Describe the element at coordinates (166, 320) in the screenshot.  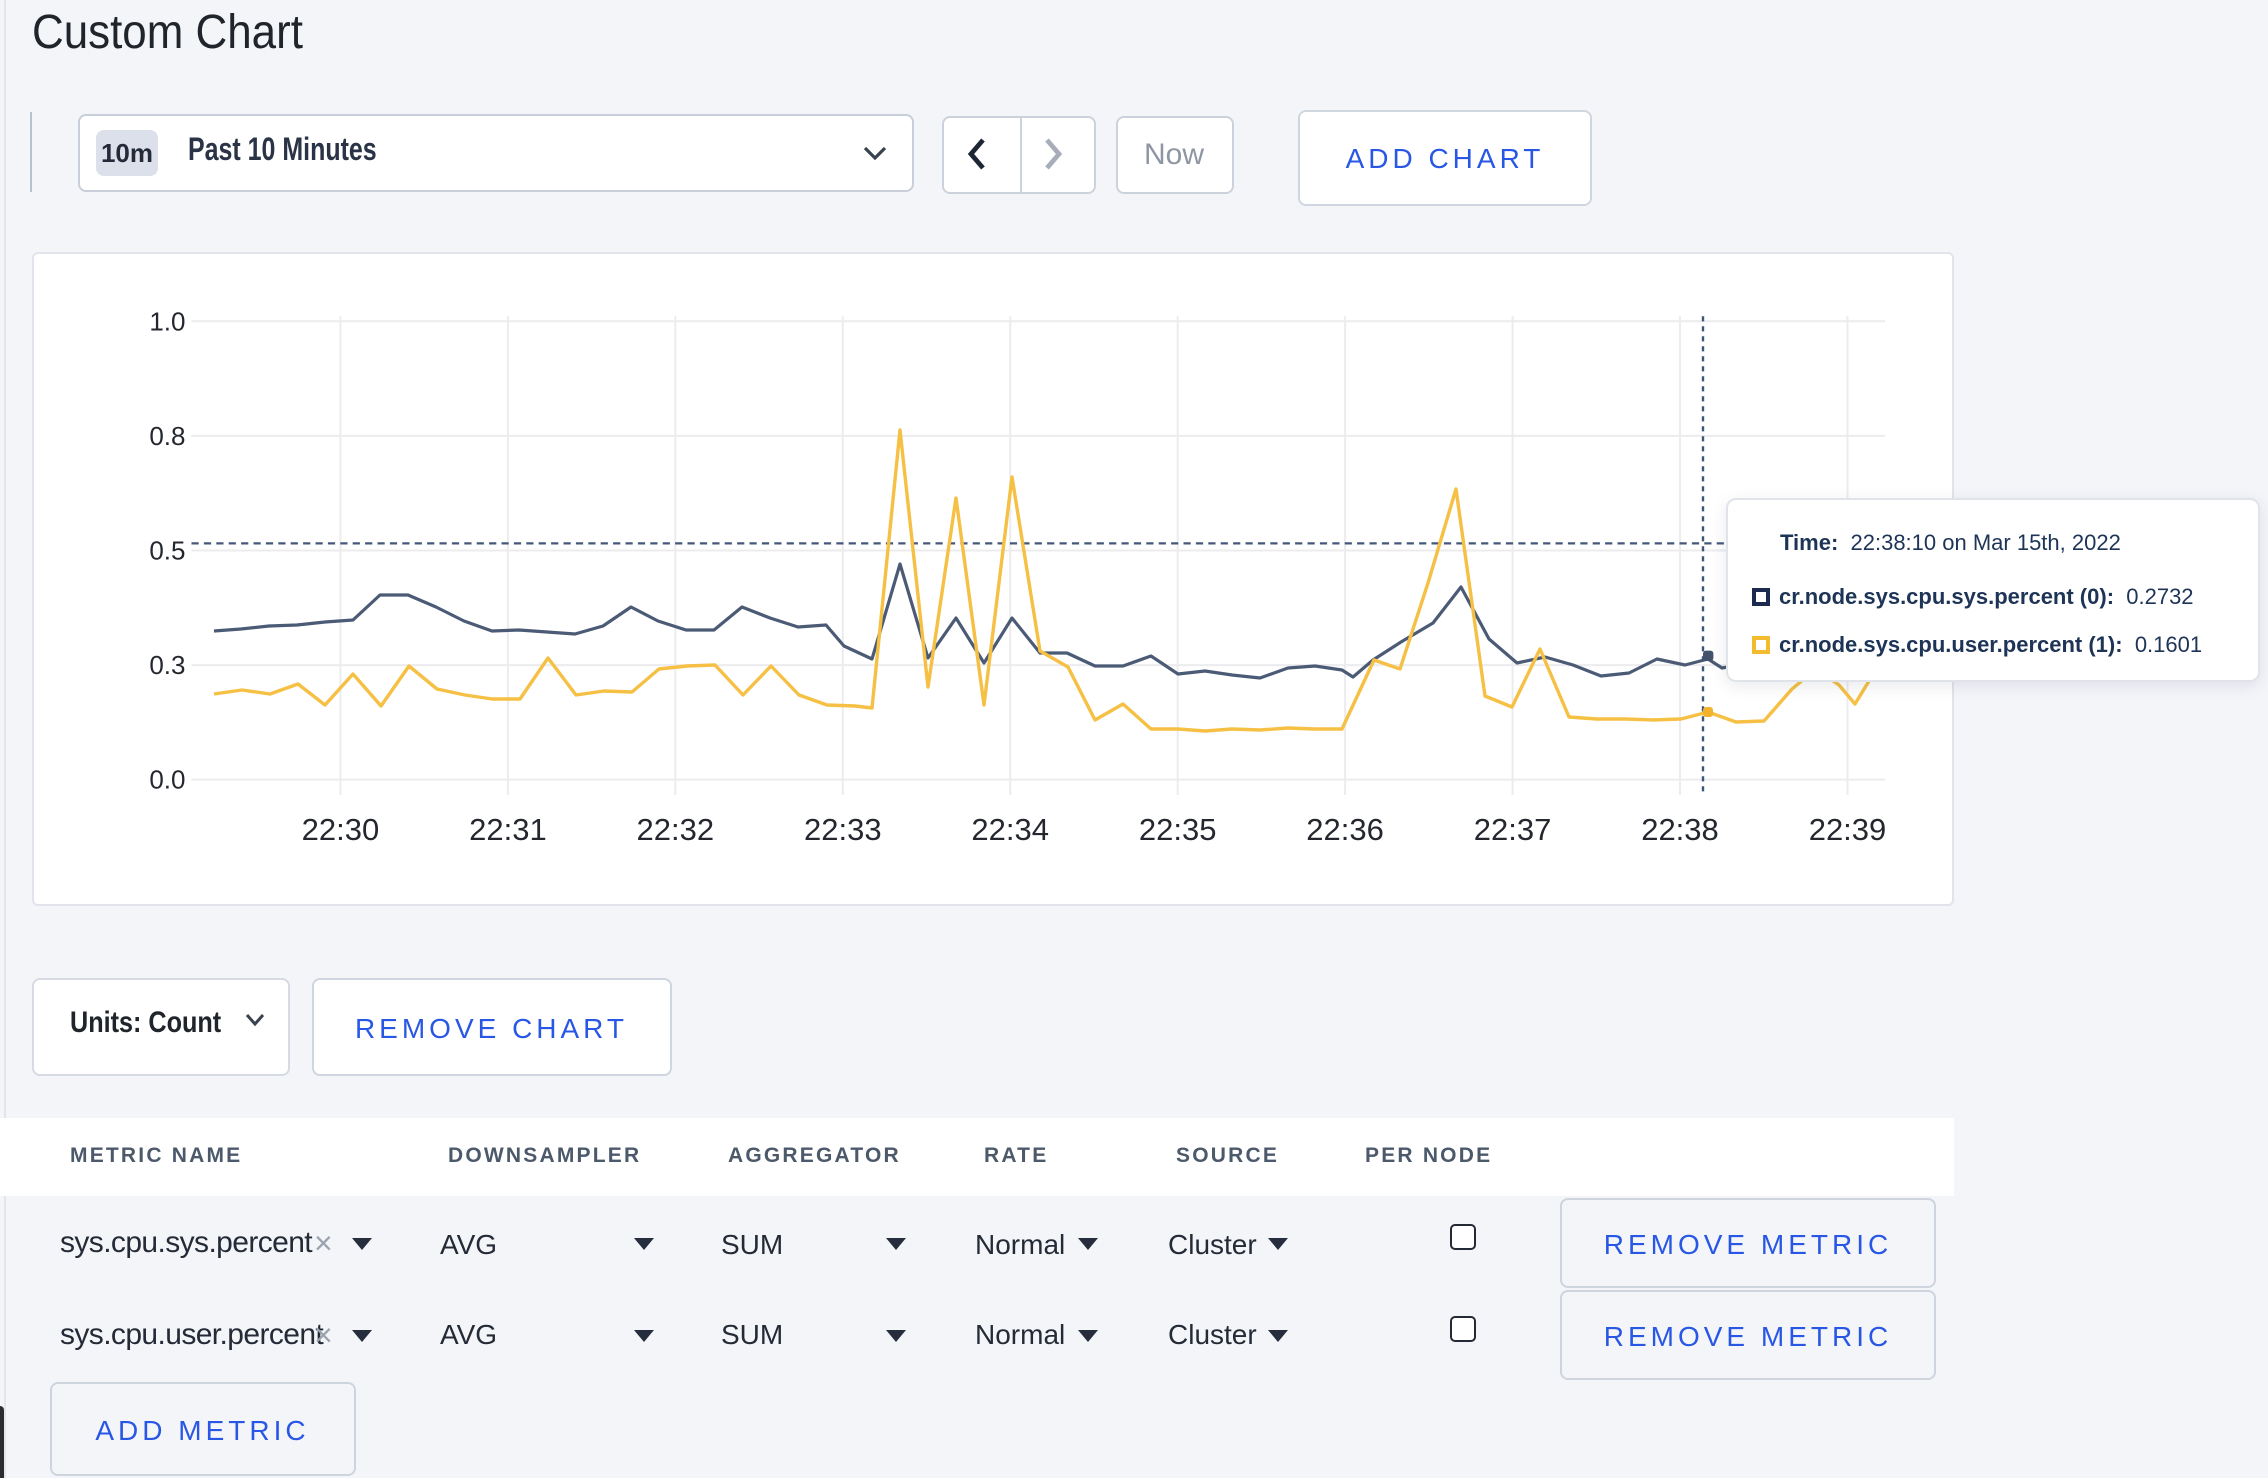
I see `svg-text: 1.0` at that location.